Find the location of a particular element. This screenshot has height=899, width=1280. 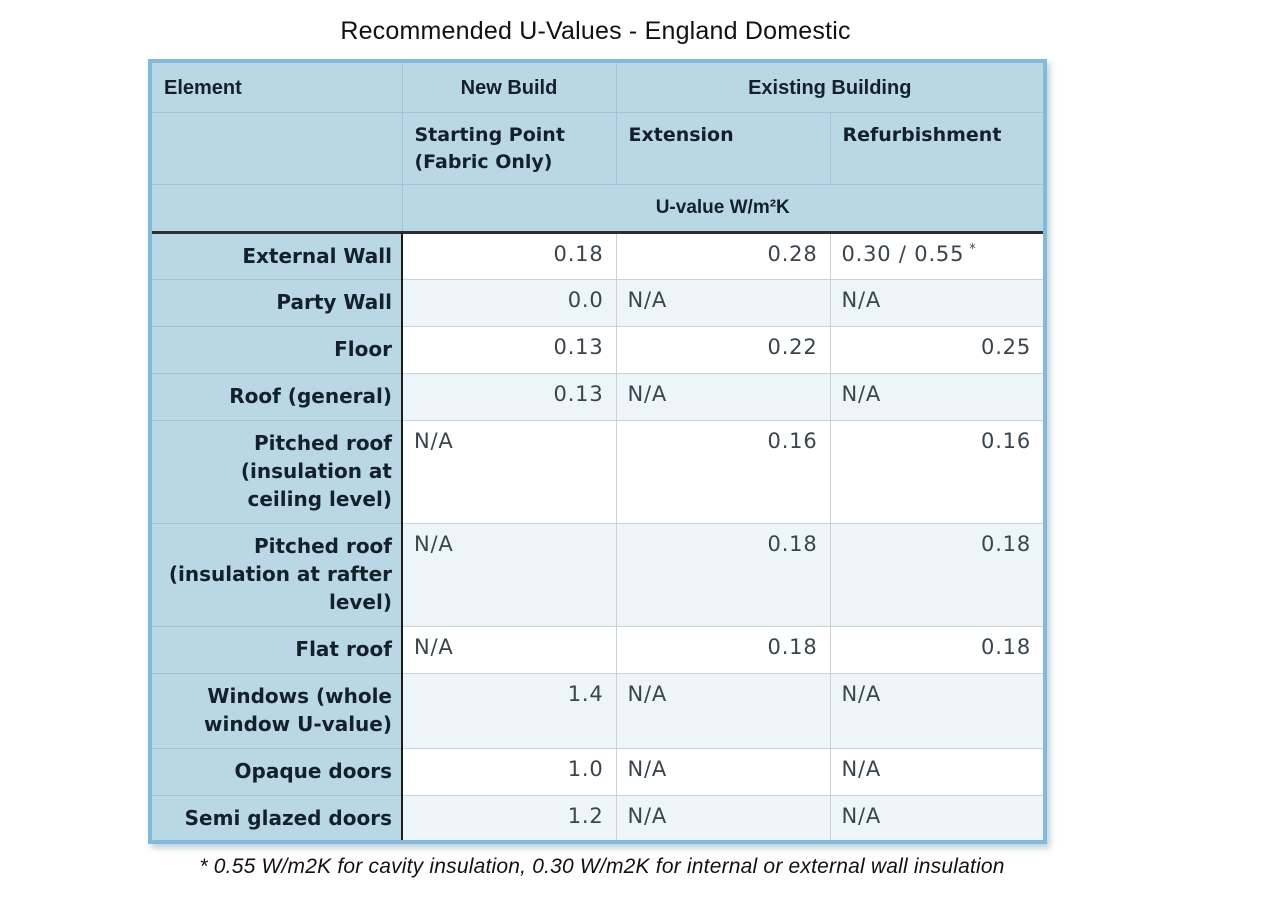

header-row-unit: U-value W/m²K is located at coordinates (597, 208).